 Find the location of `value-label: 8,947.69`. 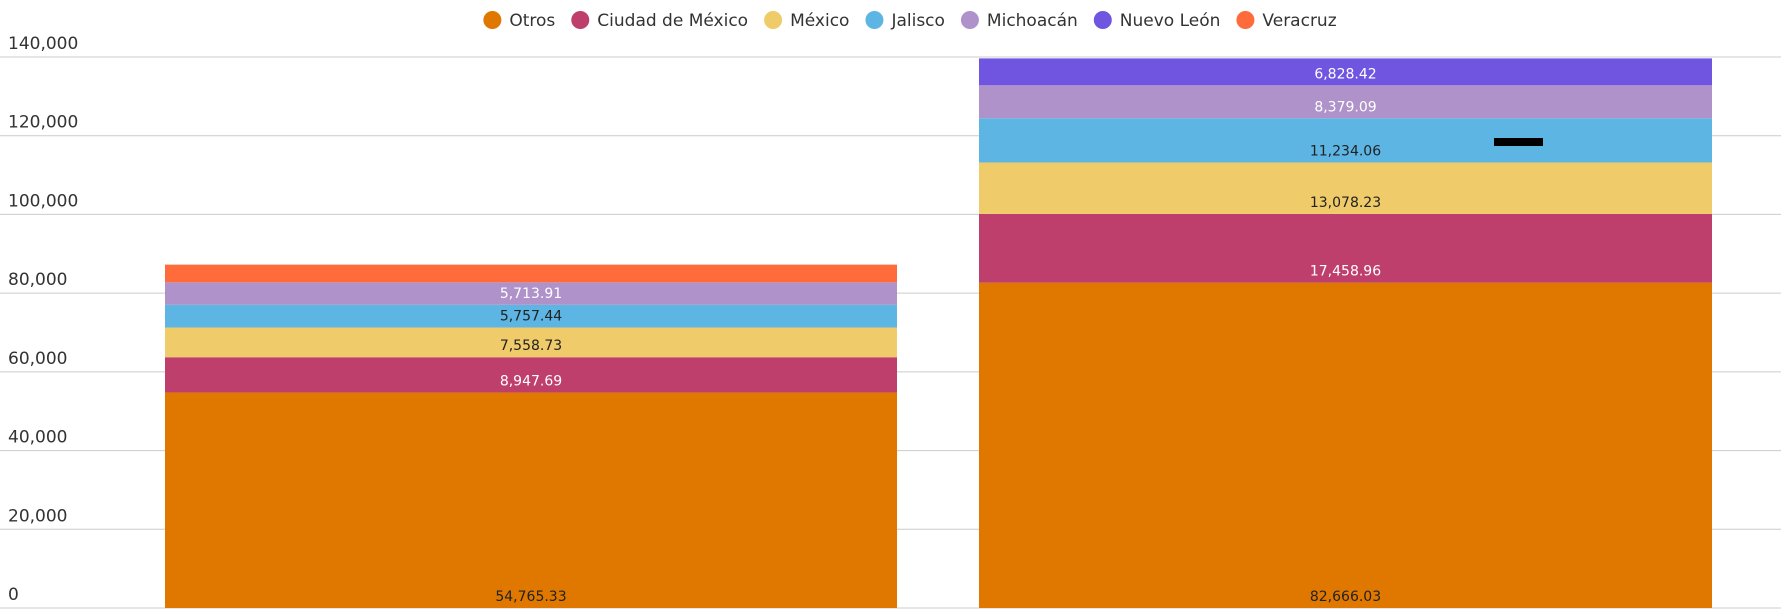

value-label: 8,947.69 is located at coordinates (531, 381).